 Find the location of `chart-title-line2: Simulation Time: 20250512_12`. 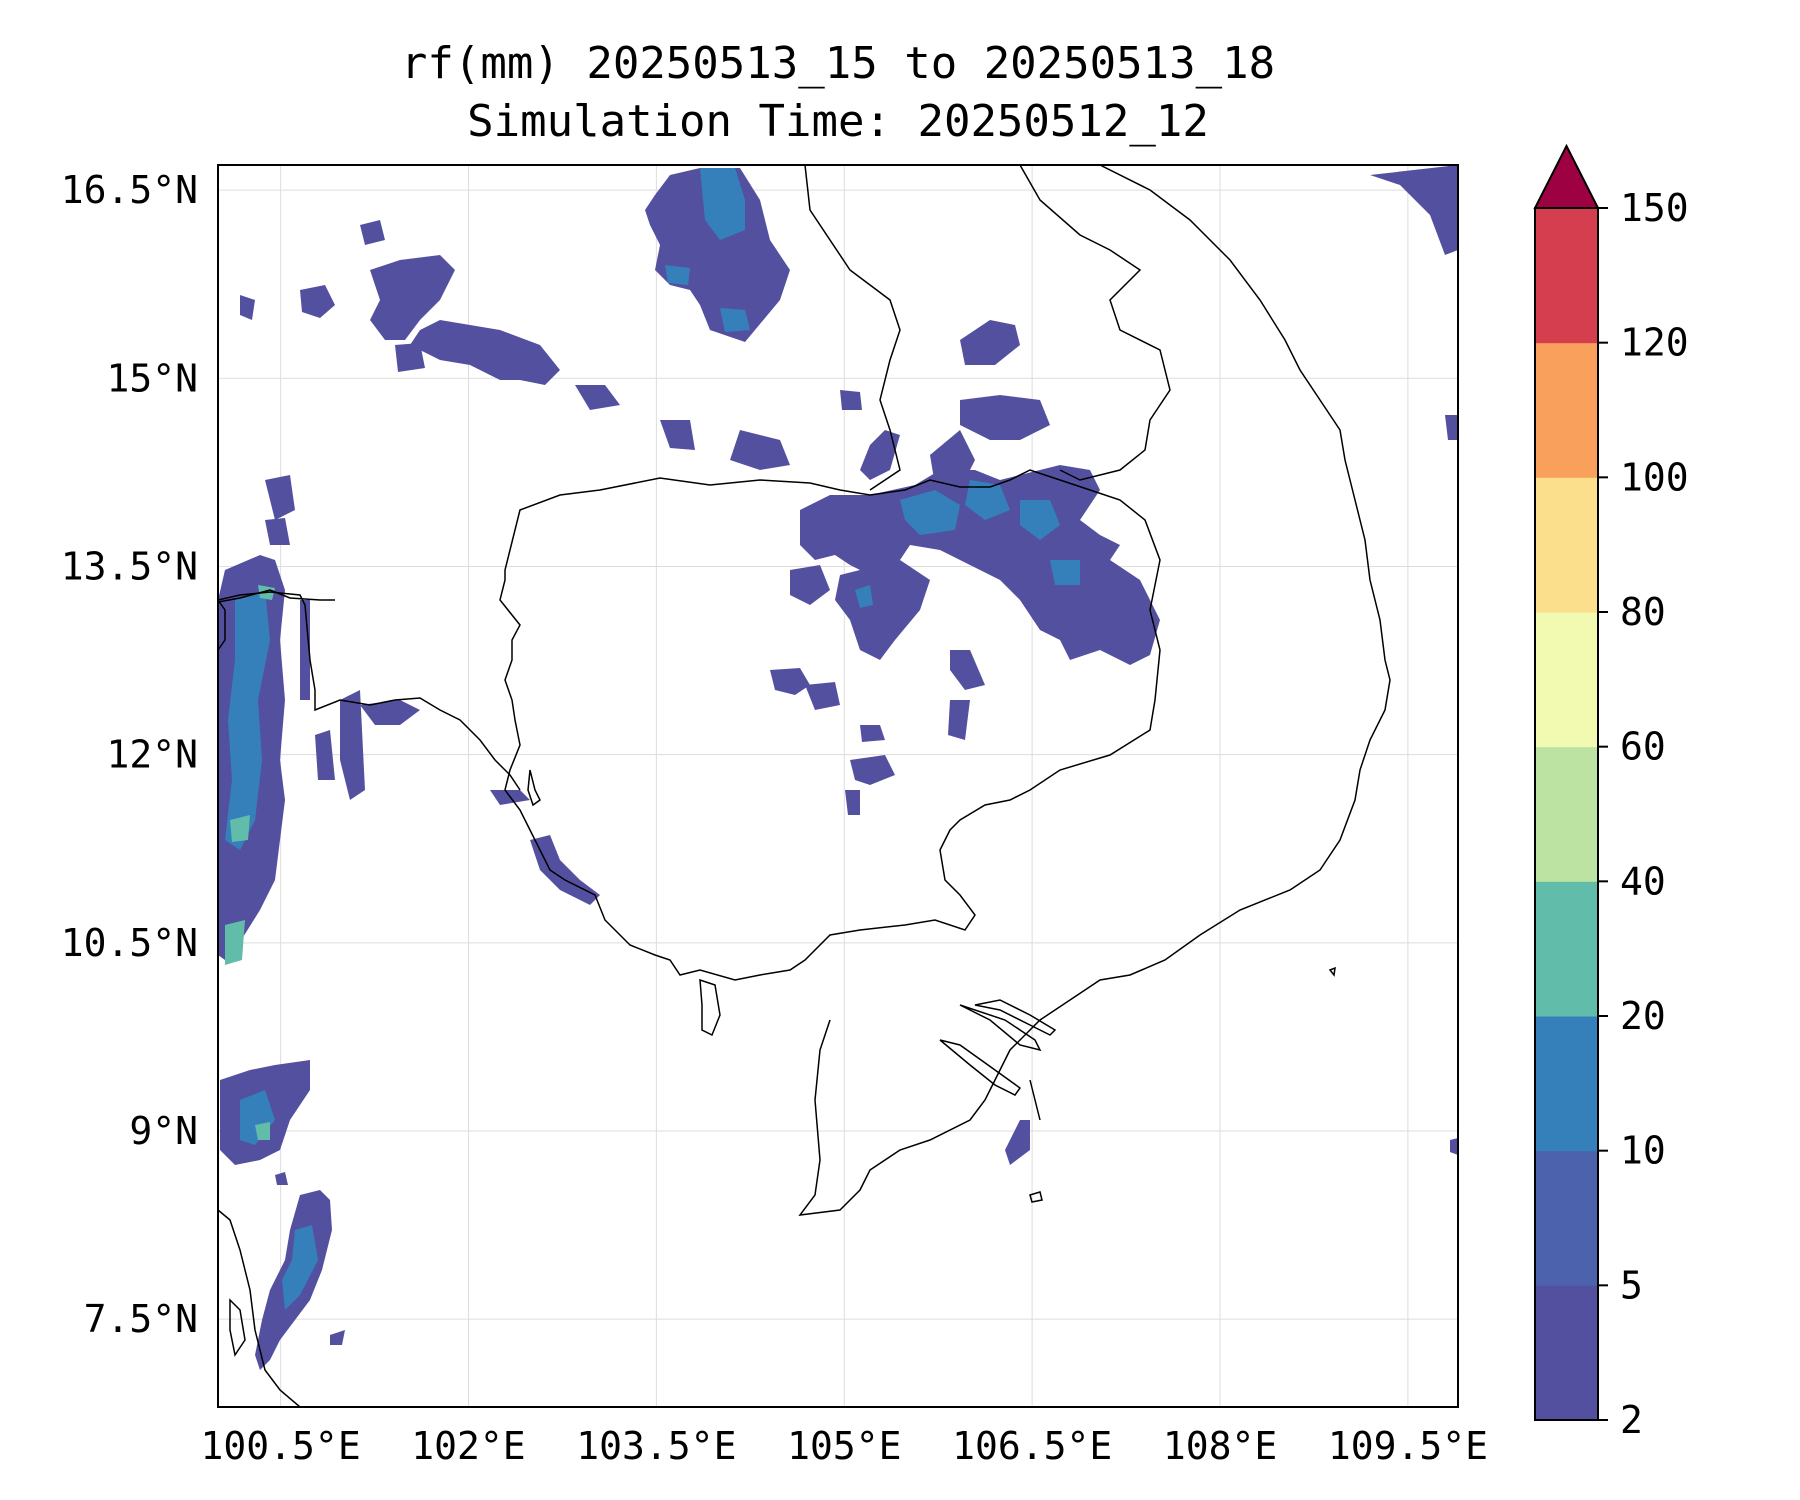

chart-title-line2: Simulation Time: 20250512_12 is located at coordinates (838, 121).